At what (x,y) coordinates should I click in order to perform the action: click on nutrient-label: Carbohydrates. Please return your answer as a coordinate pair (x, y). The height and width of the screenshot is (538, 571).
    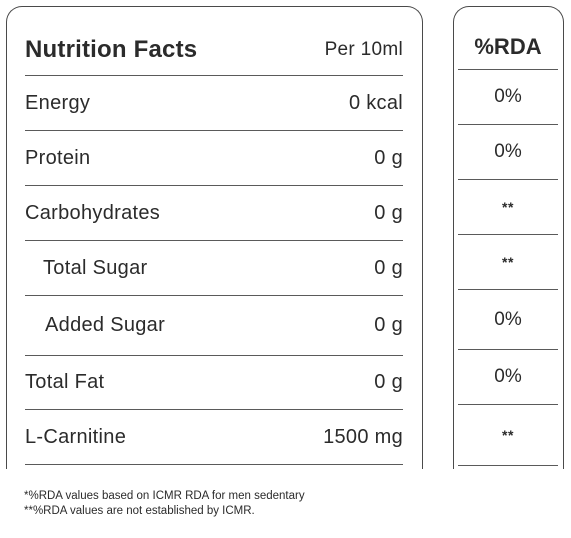
    Looking at the image, I should click on (93, 212).